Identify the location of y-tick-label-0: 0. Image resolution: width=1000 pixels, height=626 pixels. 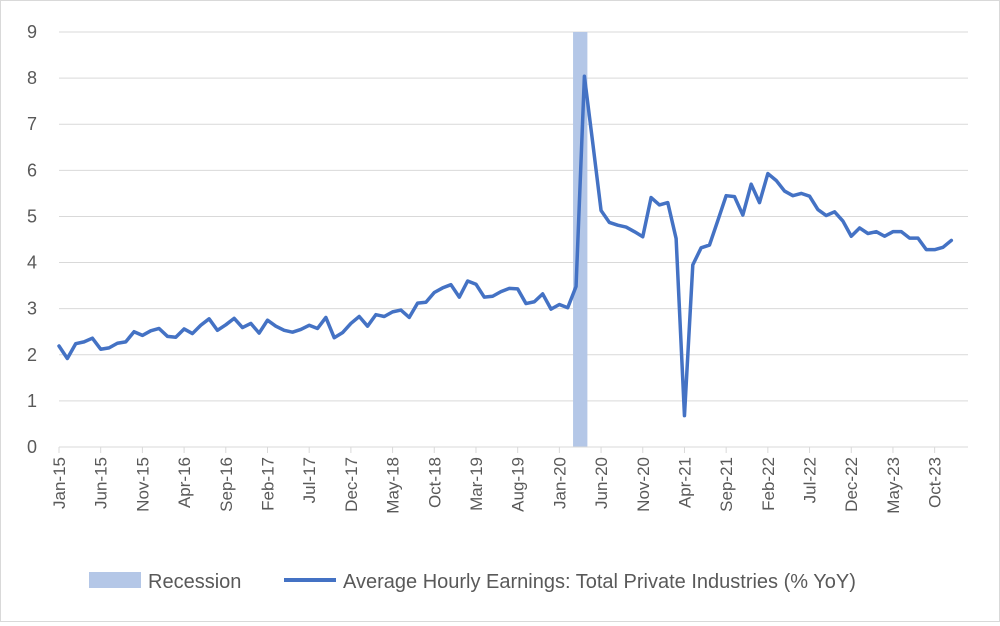
(32, 447).